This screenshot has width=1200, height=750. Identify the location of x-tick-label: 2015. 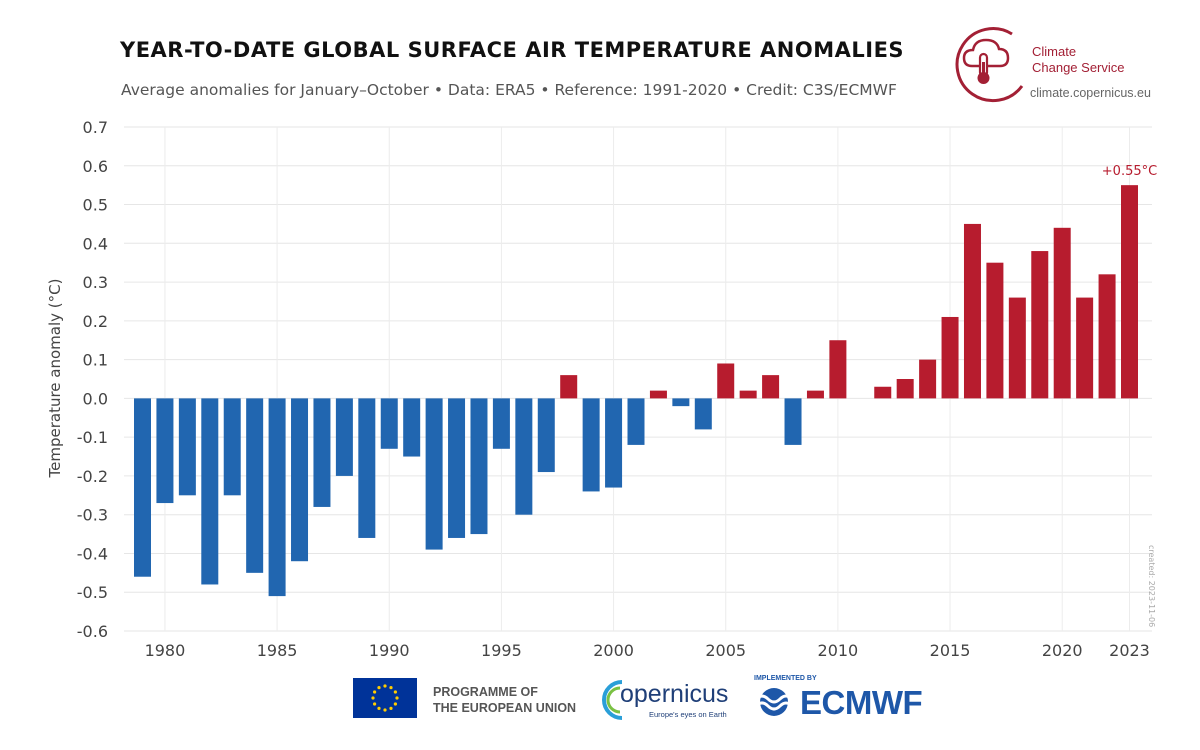
(950, 650).